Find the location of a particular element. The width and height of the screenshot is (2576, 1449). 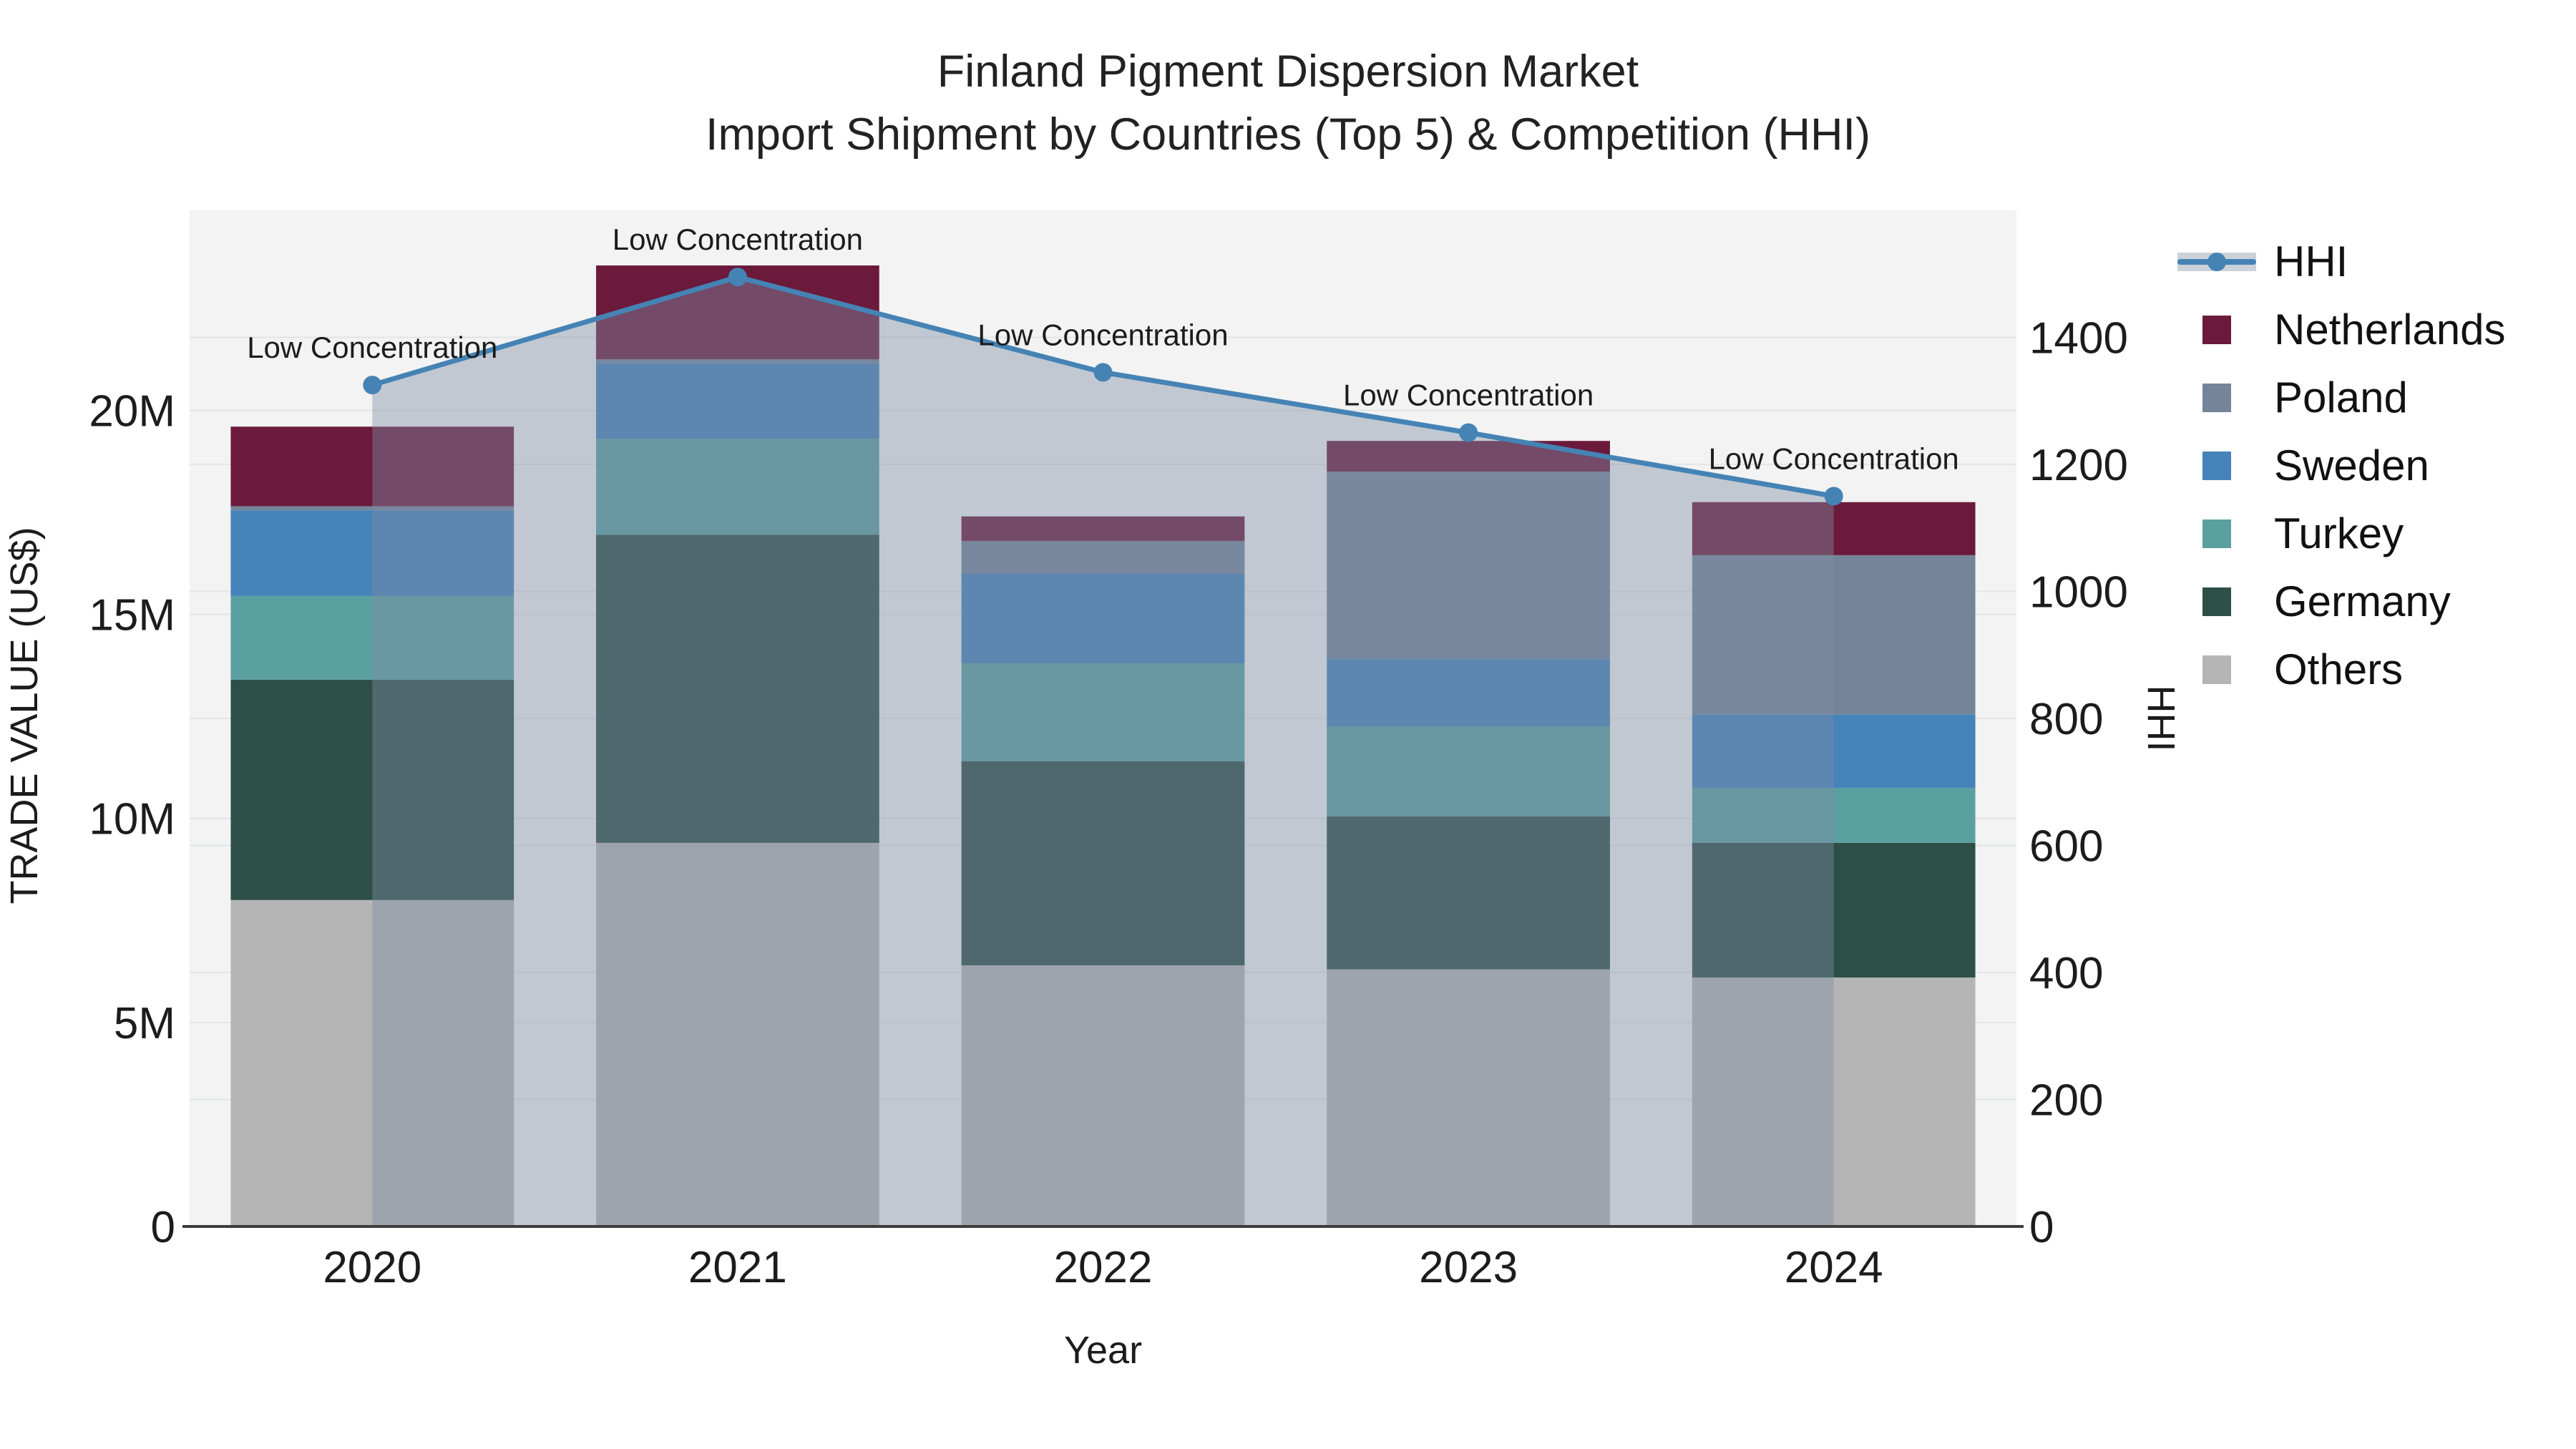

hhi-marker-2020 is located at coordinates (372, 385).